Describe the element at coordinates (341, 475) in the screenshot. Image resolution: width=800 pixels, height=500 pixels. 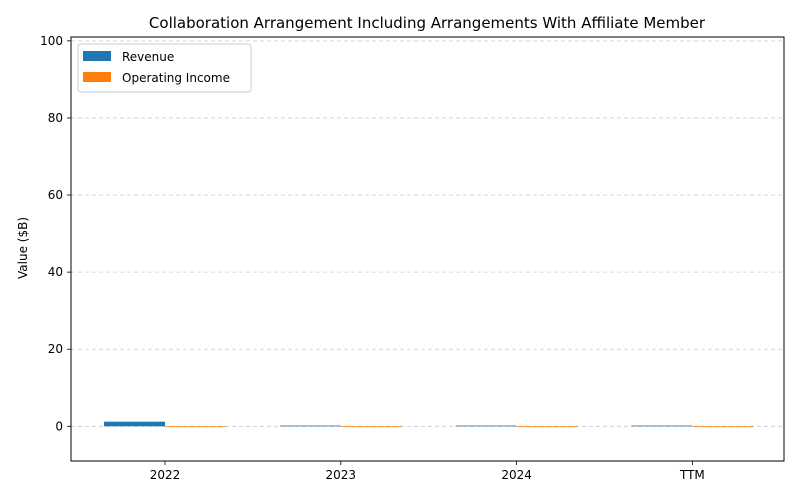
I see `x-tick-label: 2023` at that location.